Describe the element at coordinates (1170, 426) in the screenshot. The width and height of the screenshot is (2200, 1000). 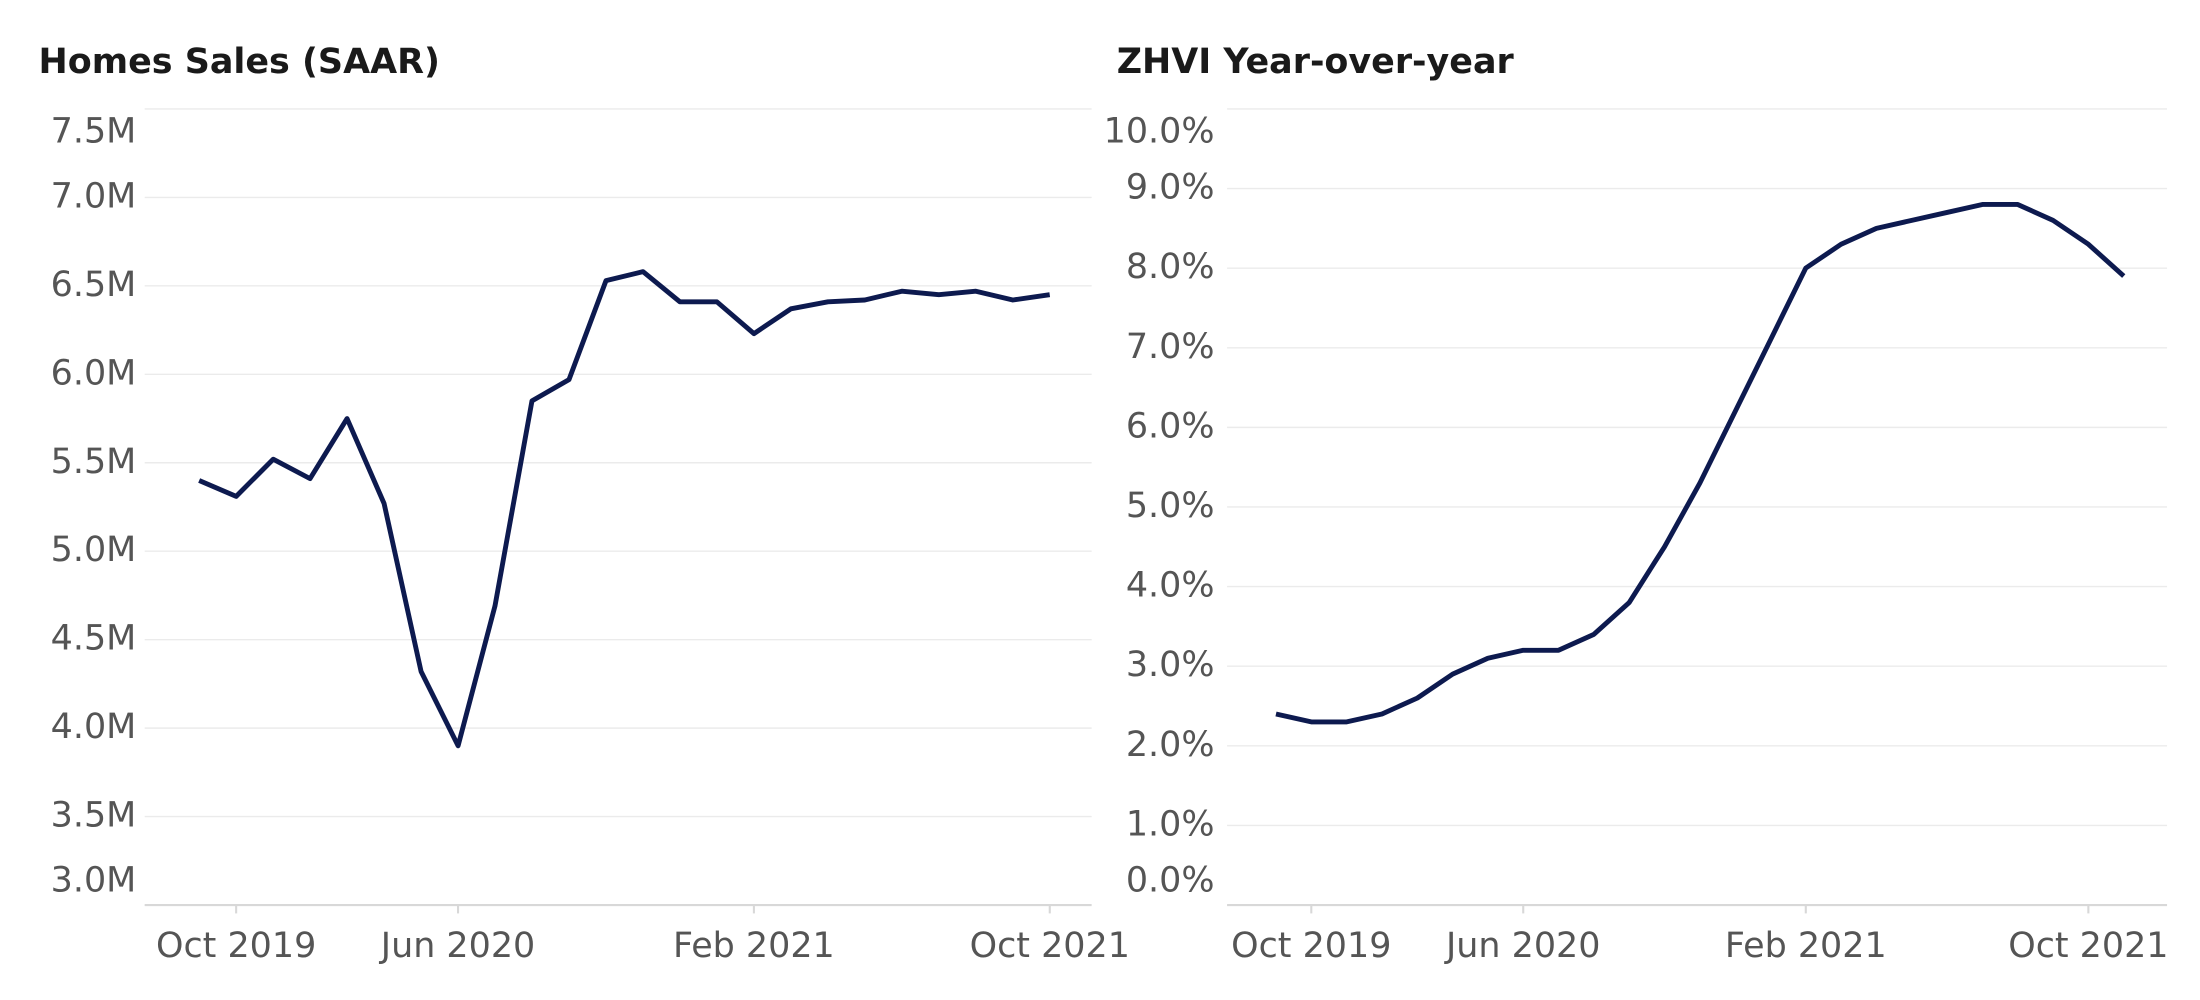
I see `y-tick-label: 6.0%` at that location.